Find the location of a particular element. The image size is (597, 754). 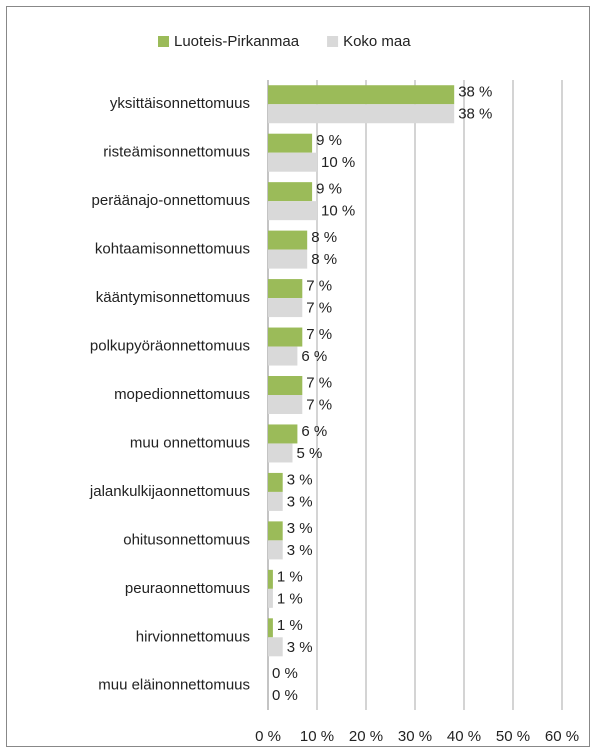

y-tick-label: muu onnettomuus is located at coordinates (190, 442).